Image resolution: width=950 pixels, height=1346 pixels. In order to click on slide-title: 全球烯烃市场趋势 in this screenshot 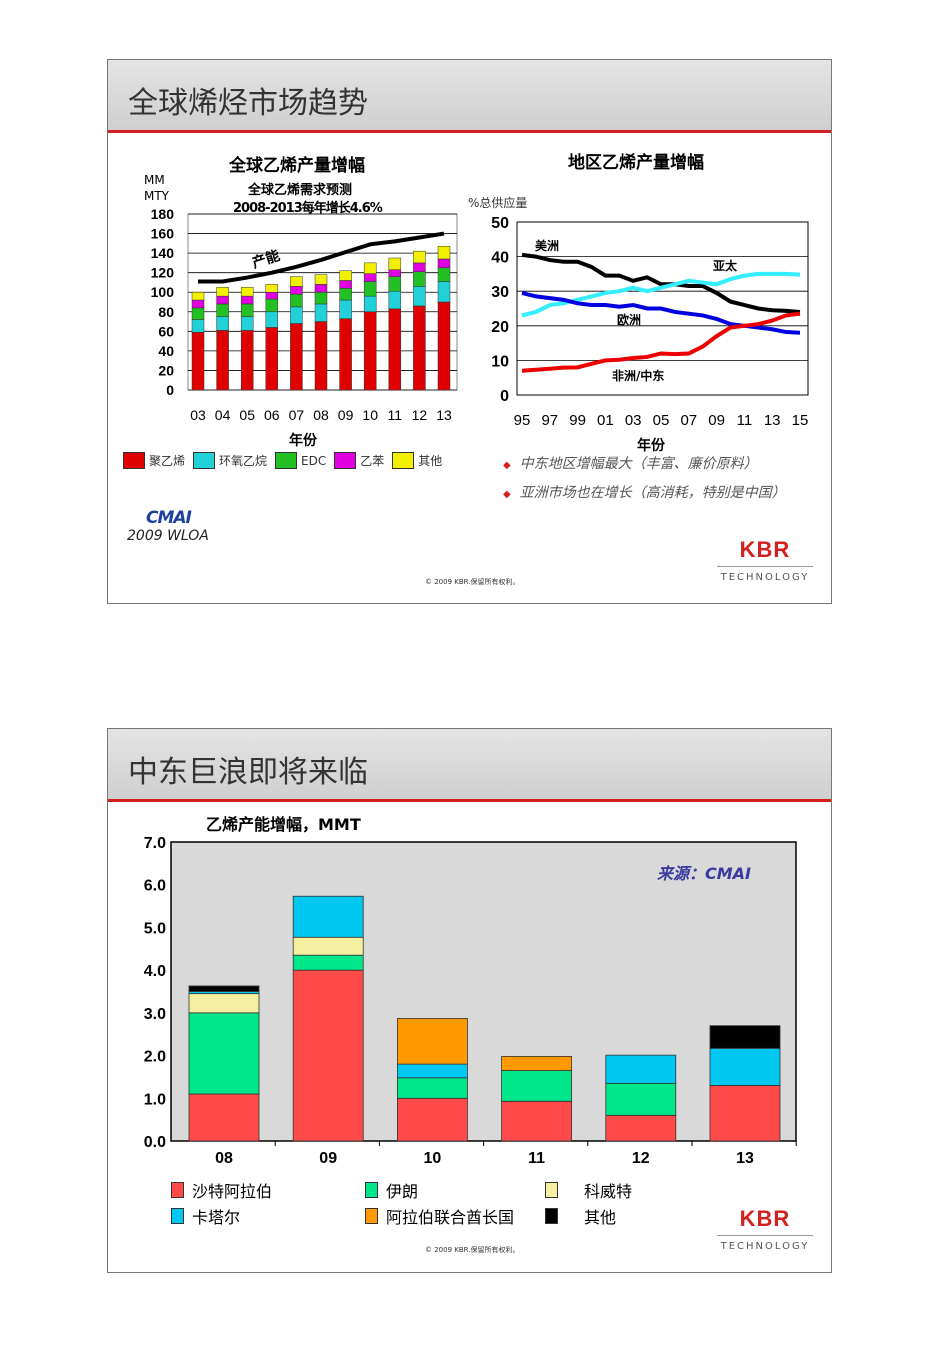, I will do `click(248, 103)`.